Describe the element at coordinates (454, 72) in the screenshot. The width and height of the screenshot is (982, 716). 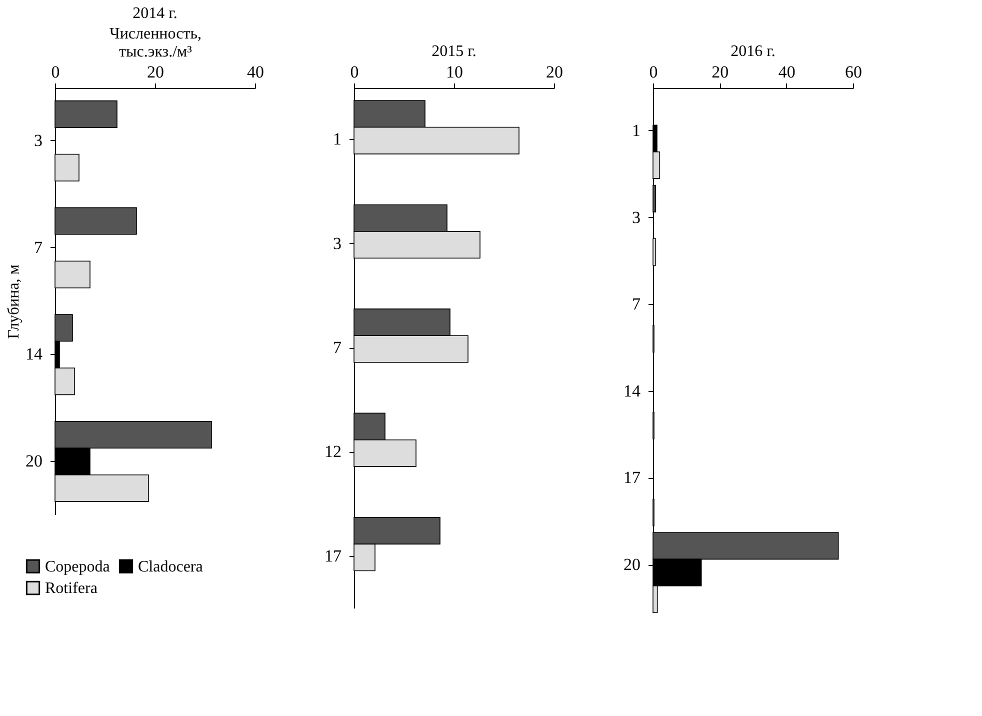
I see `x-tick-label: 10` at that location.